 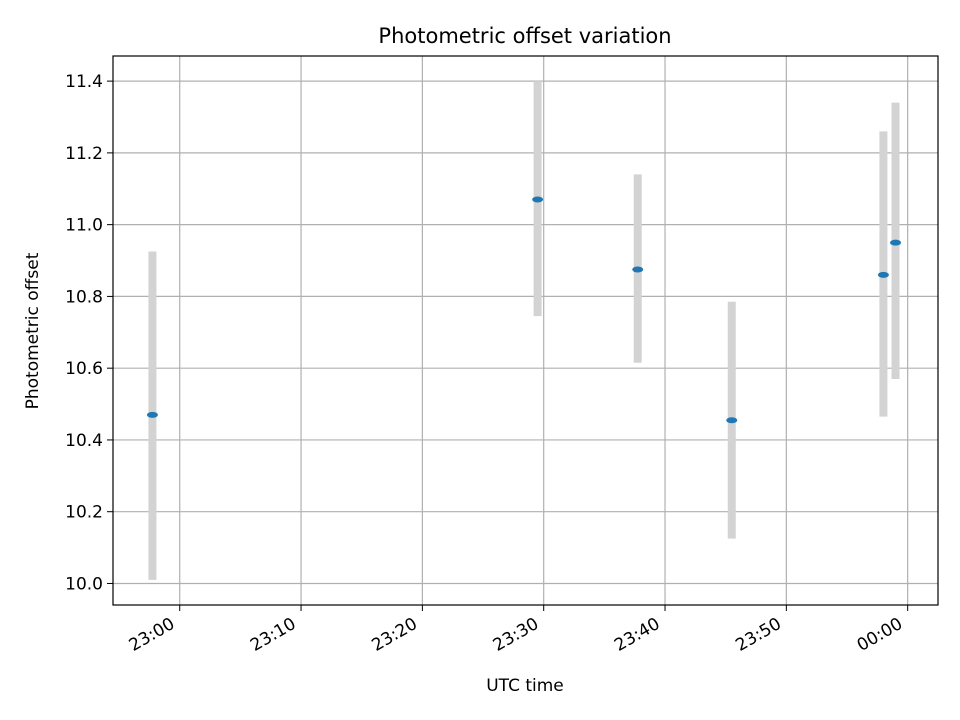 I want to click on y-tick-label: 10.8, so click(x=84, y=297).